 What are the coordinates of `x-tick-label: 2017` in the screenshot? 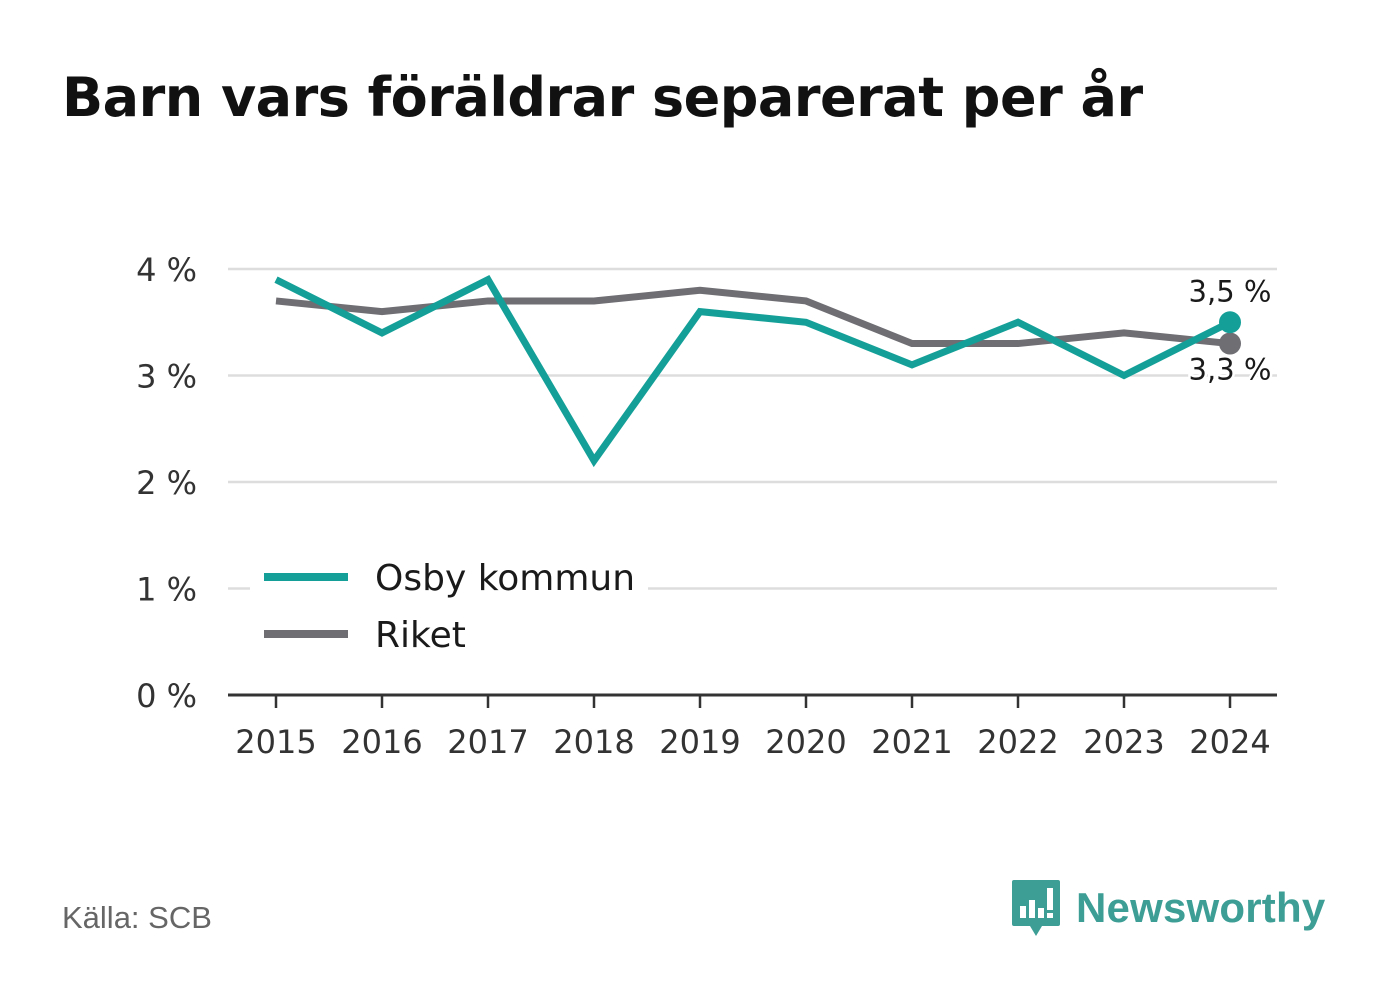 It's located at (487, 742).